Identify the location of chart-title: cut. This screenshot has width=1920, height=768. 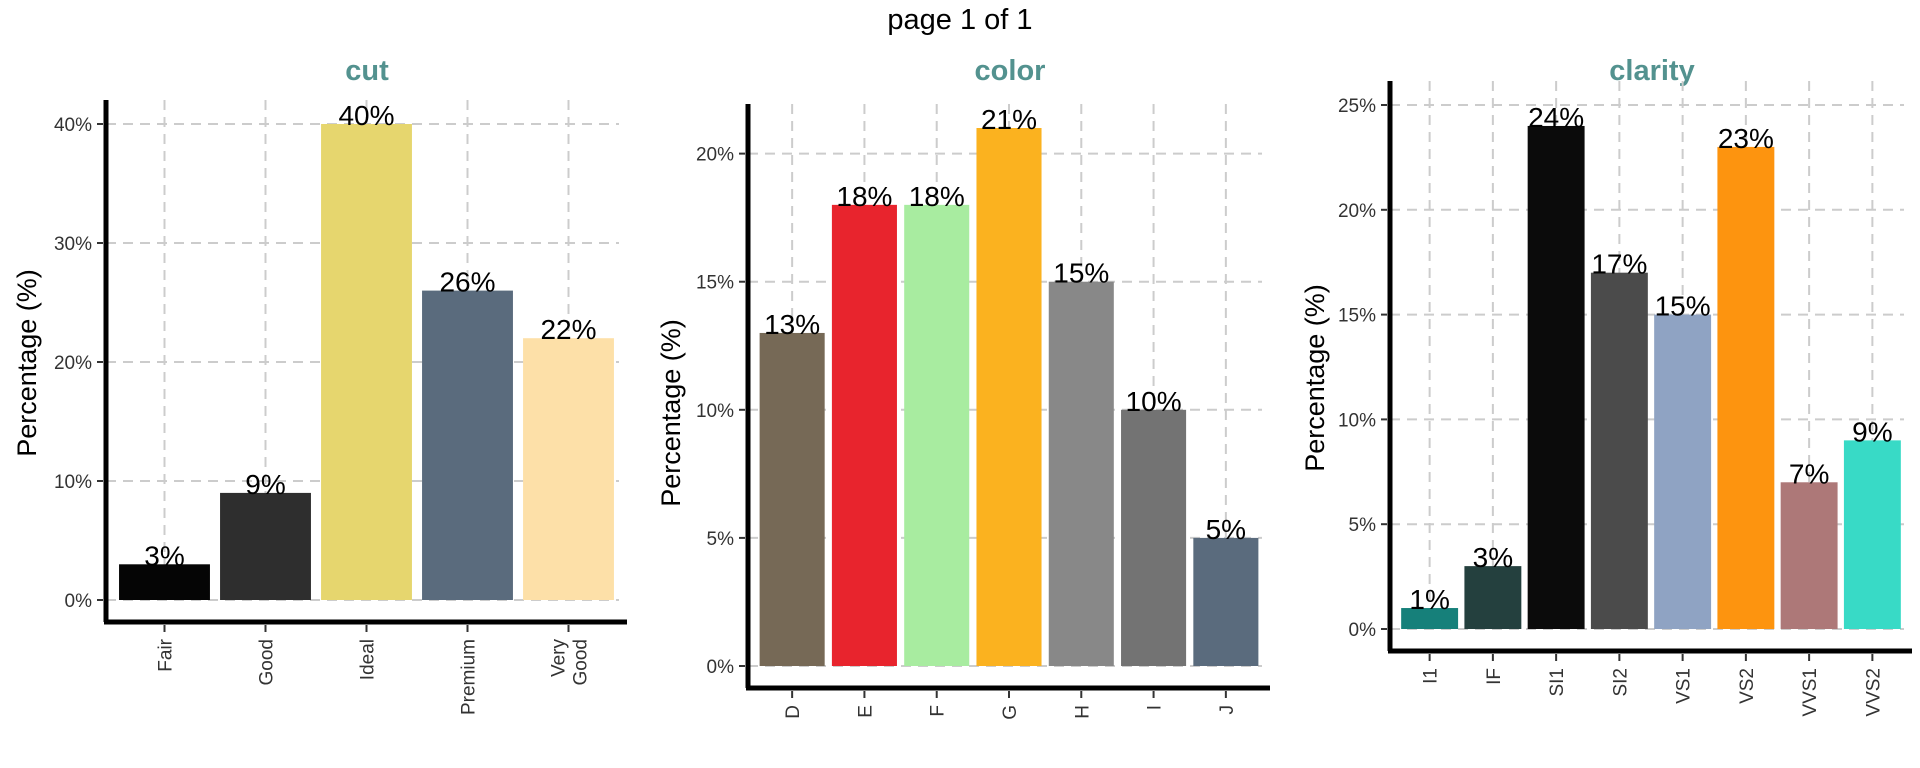
(367, 71).